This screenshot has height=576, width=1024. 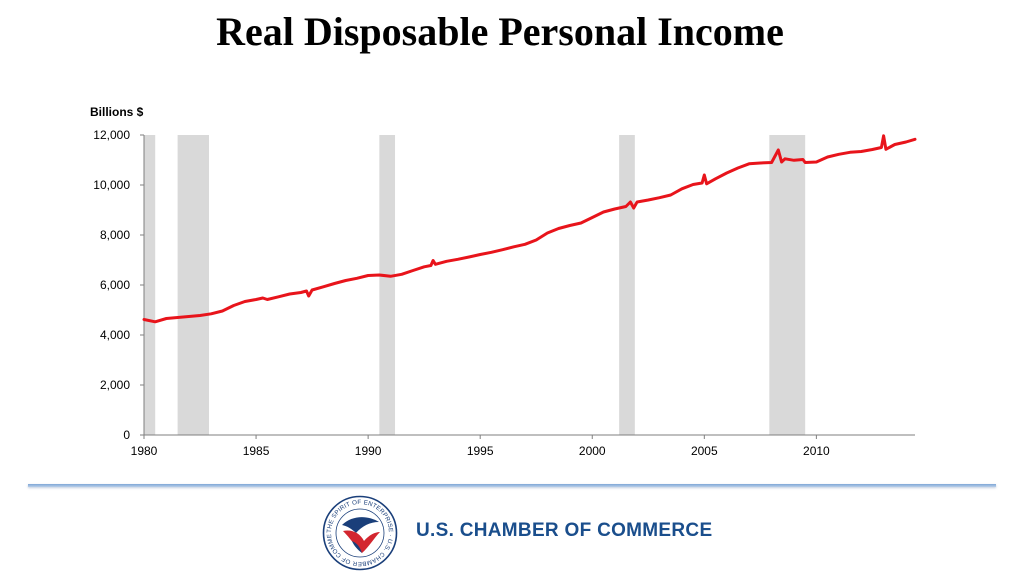 I want to click on footer-divider, so click(x=512, y=485).